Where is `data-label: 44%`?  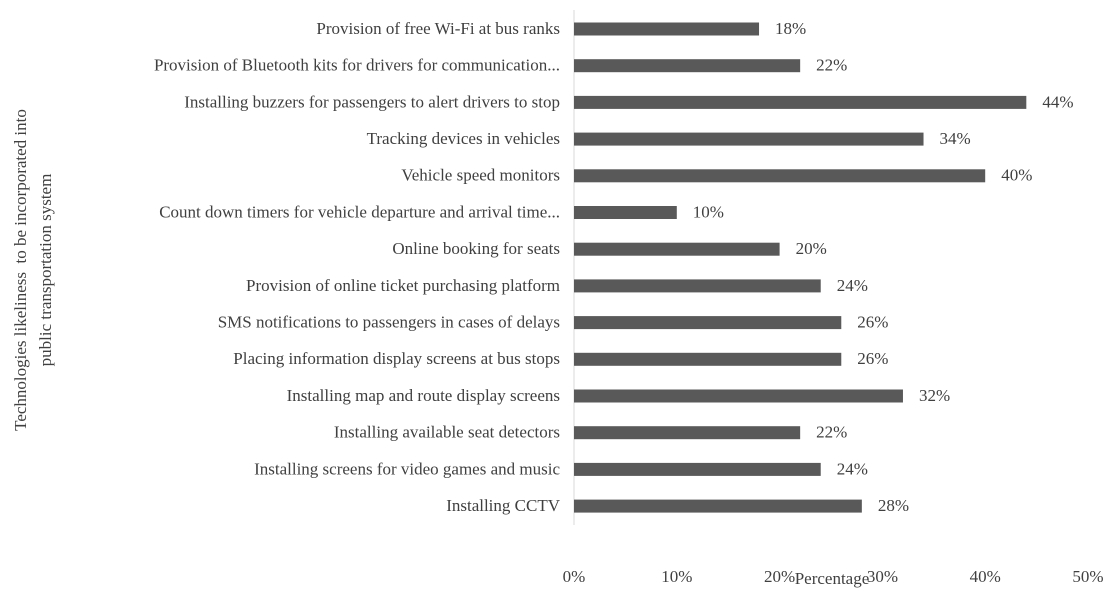
data-label: 44% is located at coordinates (1057, 101).